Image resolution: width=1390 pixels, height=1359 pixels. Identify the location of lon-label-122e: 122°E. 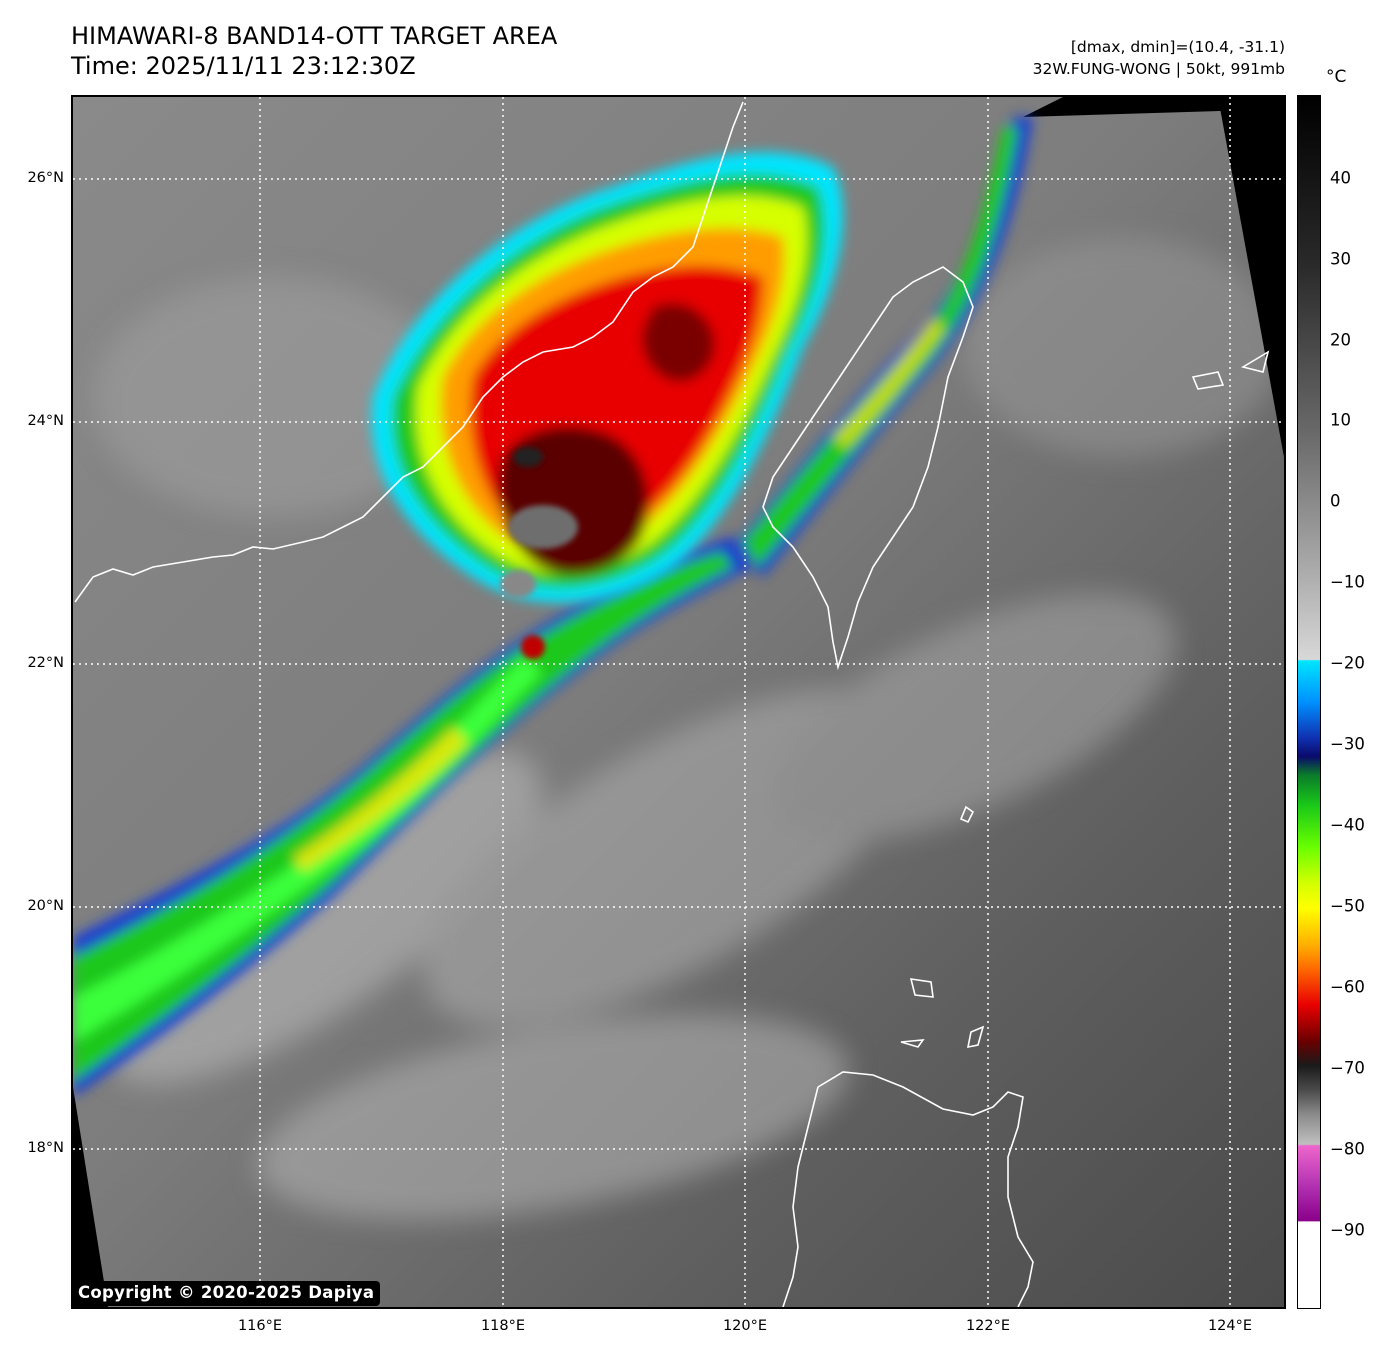
(988, 1326).